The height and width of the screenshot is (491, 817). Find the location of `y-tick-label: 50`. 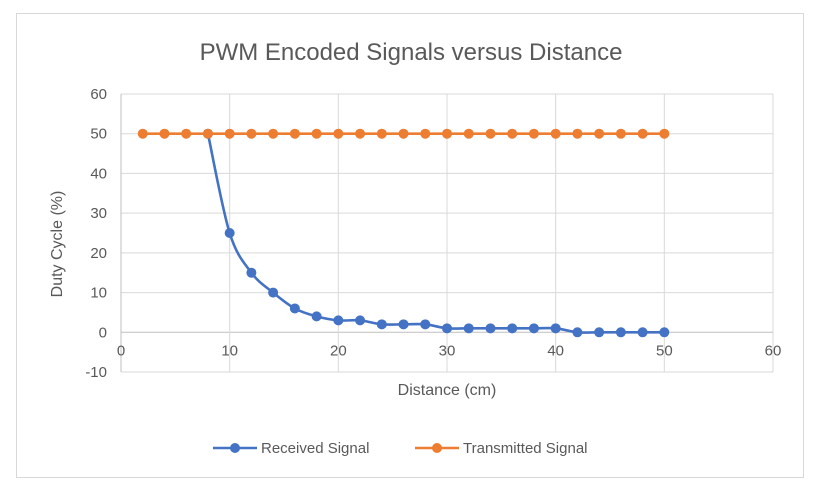

y-tick-label: 50 is located at coordinates (98, 134).